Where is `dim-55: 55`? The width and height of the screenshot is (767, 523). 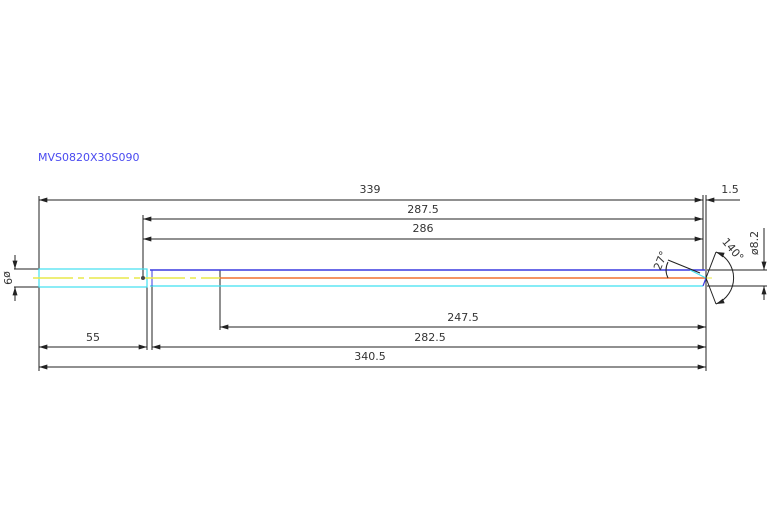
dim-55: 55 is located at coordinates (93, 337).